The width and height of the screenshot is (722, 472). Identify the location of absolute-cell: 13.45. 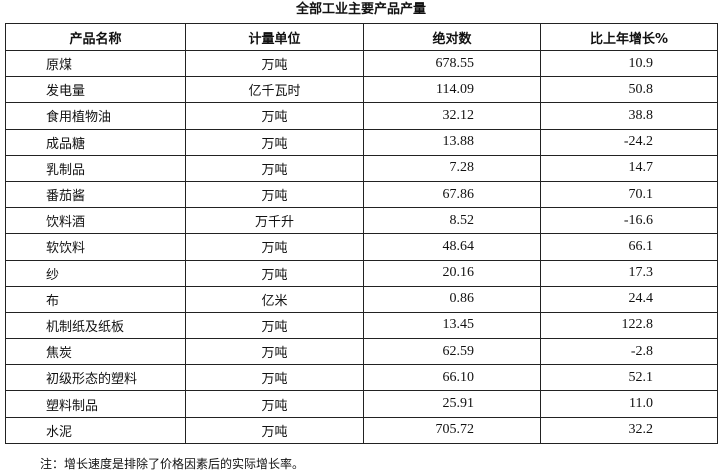
(452, 325).